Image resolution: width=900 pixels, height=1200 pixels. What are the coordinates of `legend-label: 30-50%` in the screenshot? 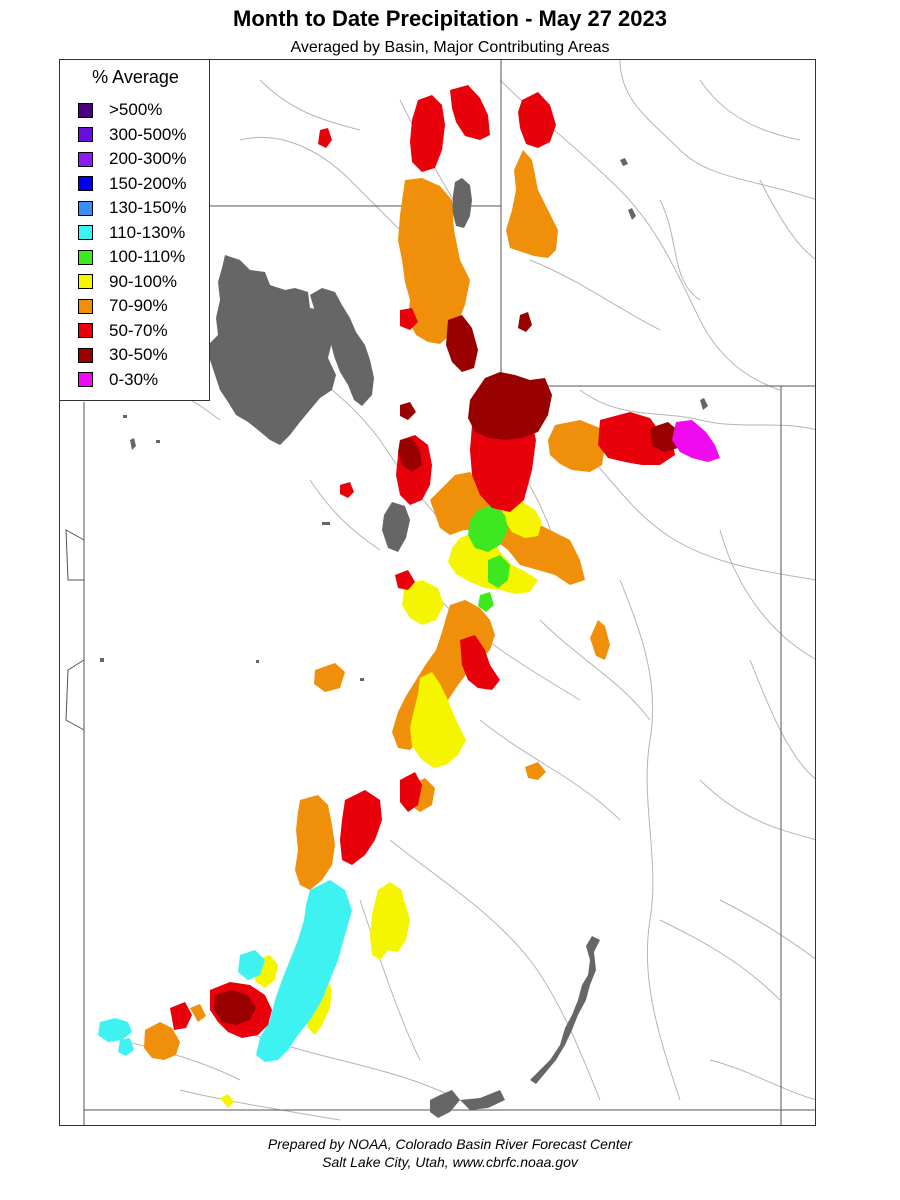 It's located at (138, 354).